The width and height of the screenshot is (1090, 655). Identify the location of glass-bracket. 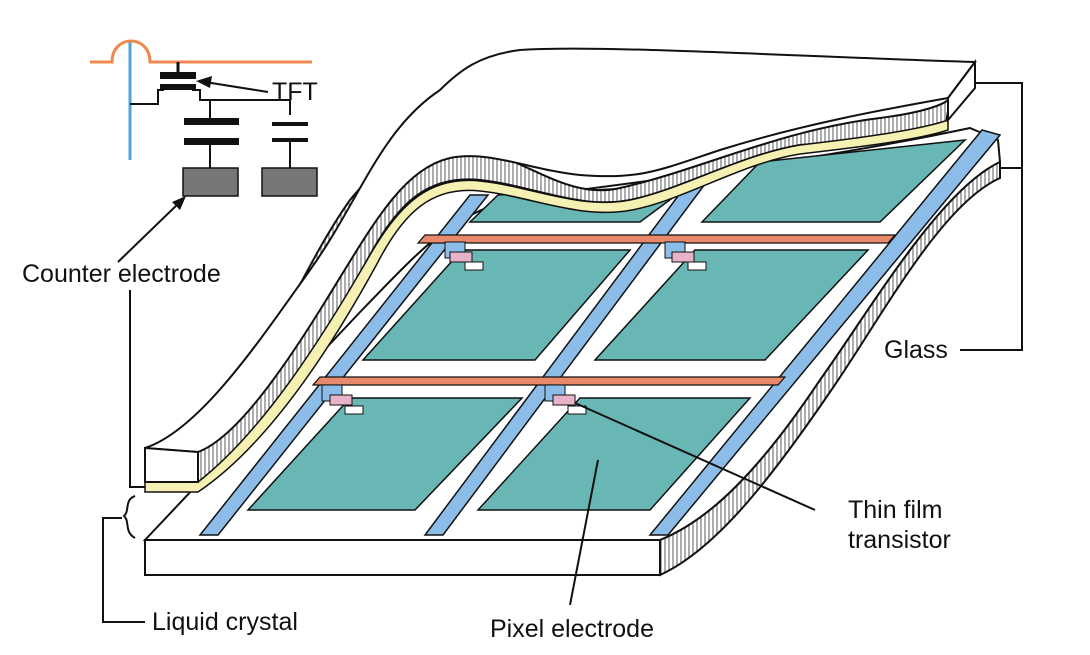
(991, 216).